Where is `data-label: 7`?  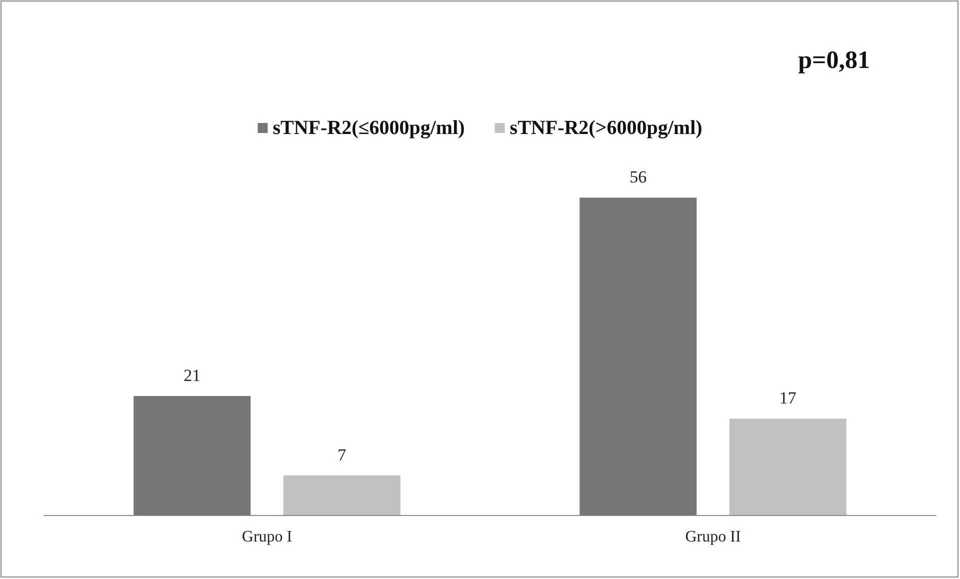 data-label: 7 is located at coordinates (342, 454).